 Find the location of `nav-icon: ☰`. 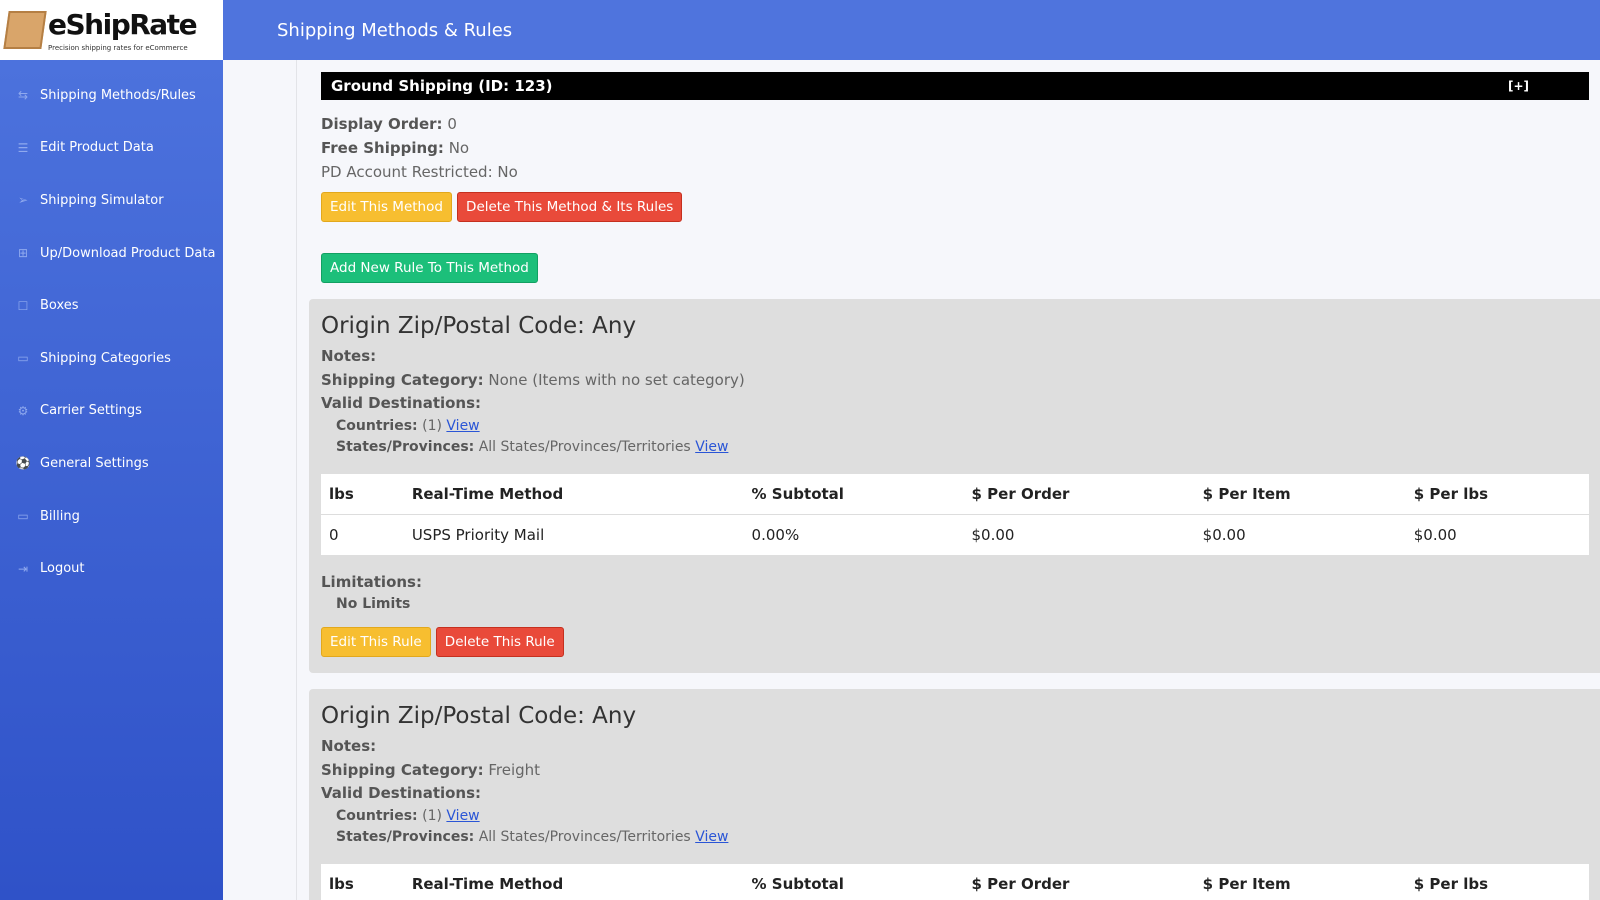

nav-icon: ☰ is located at coordinates (23, 147).